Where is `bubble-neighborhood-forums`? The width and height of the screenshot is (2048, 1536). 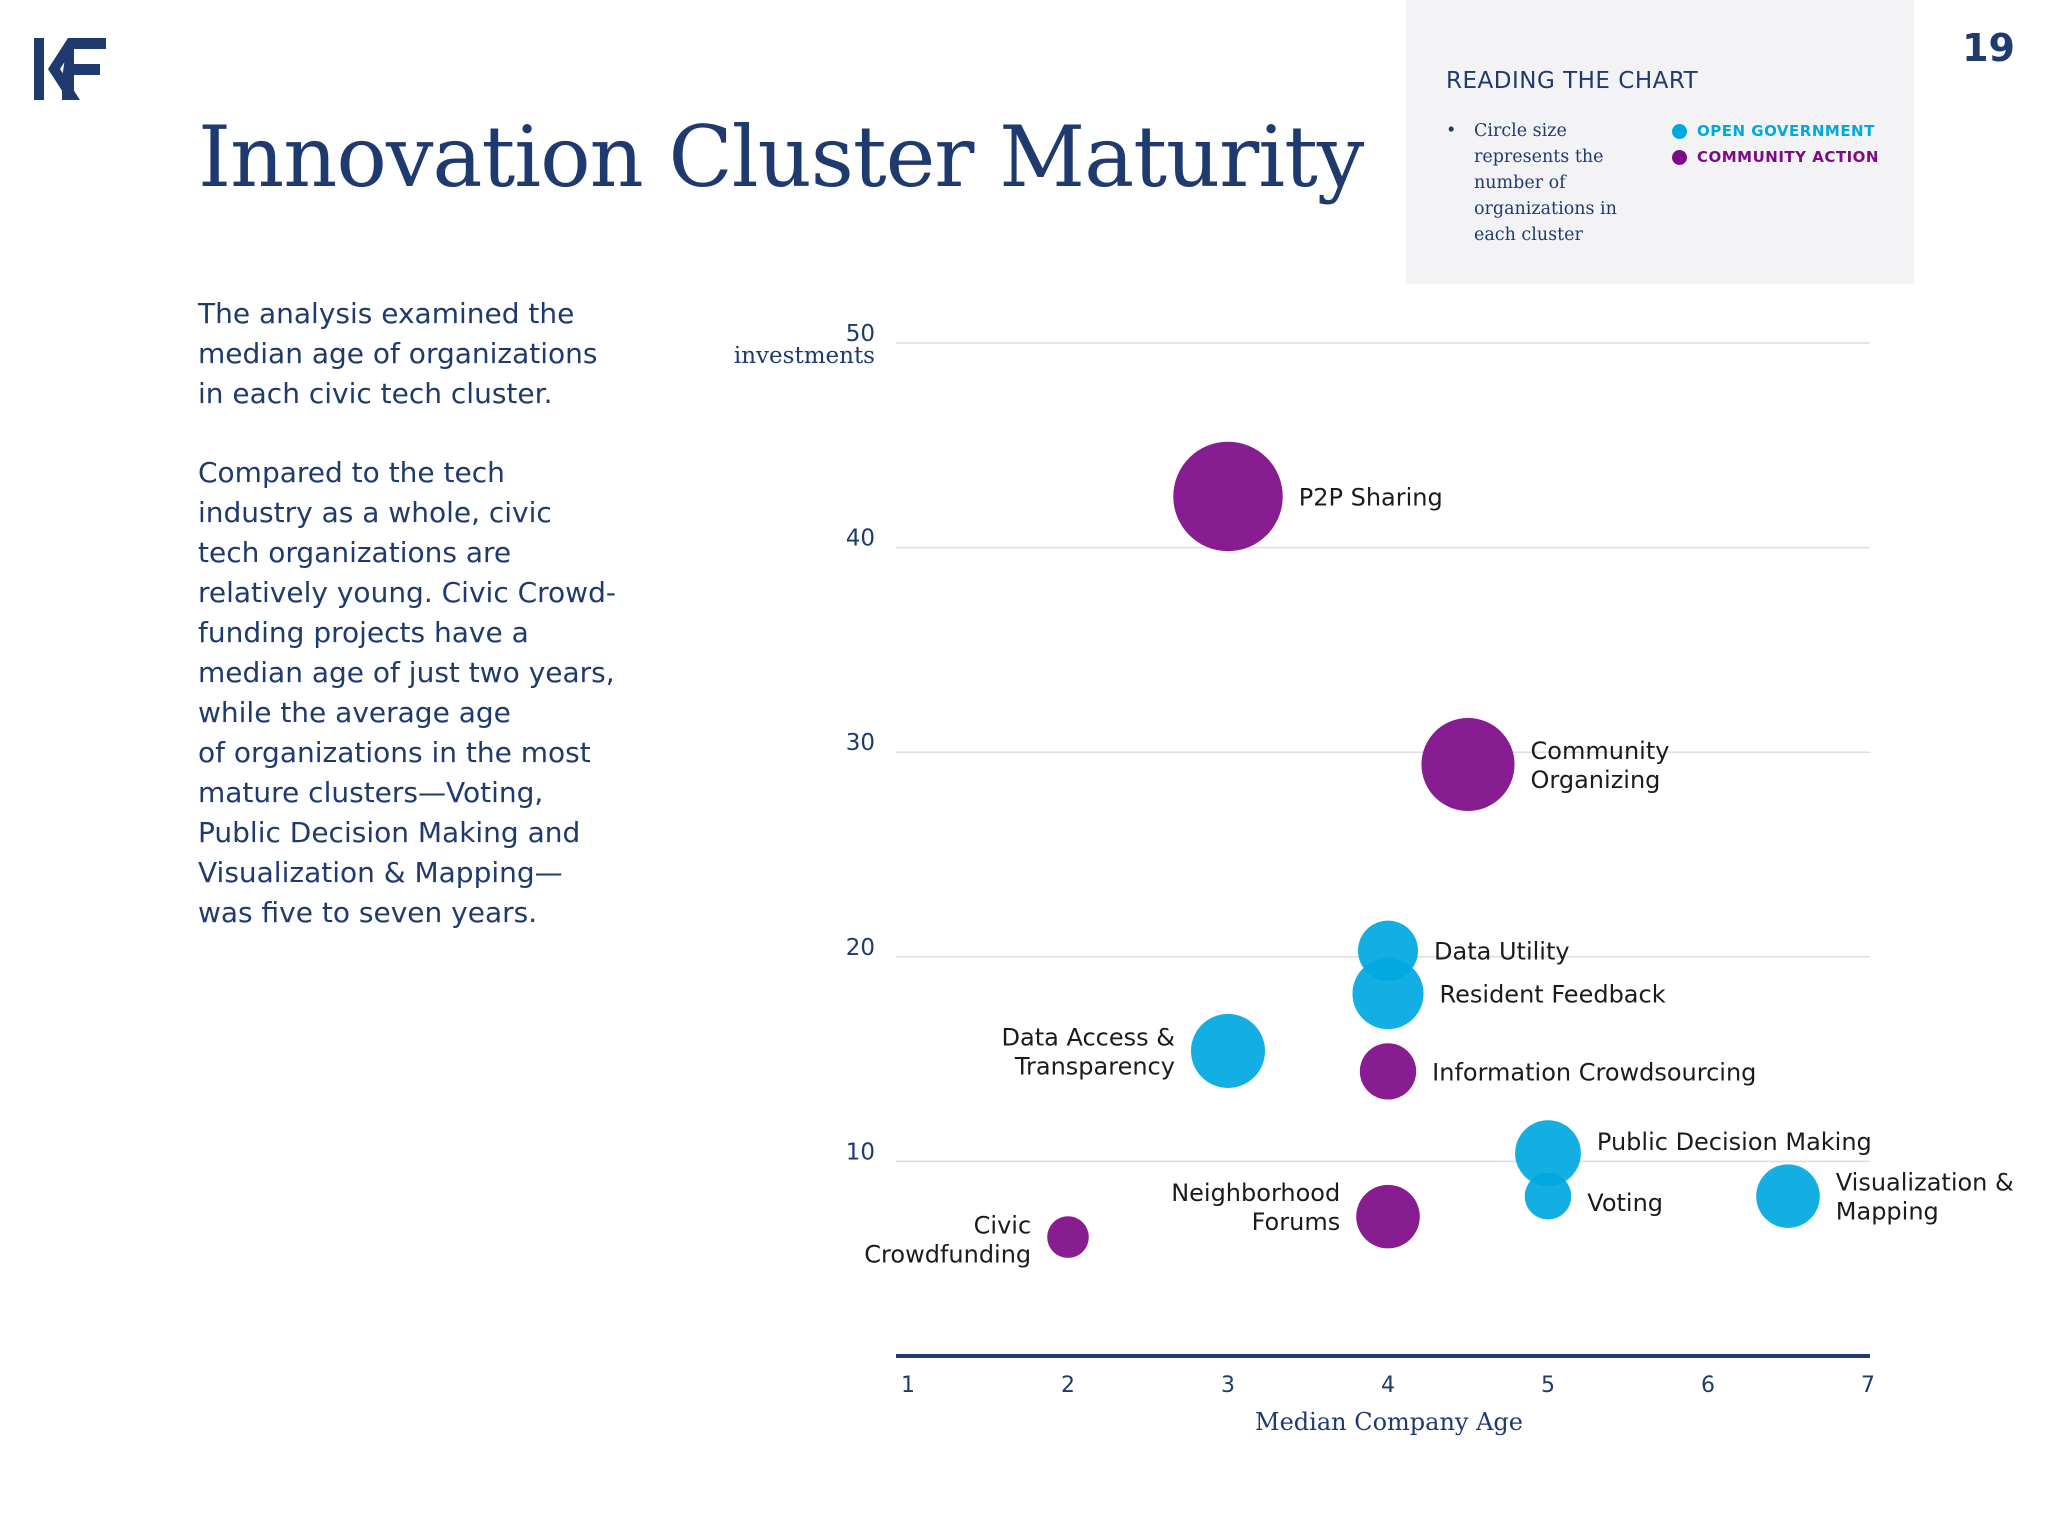
bubble-neighborhood-forums is located at coordinates (1388, 1216).